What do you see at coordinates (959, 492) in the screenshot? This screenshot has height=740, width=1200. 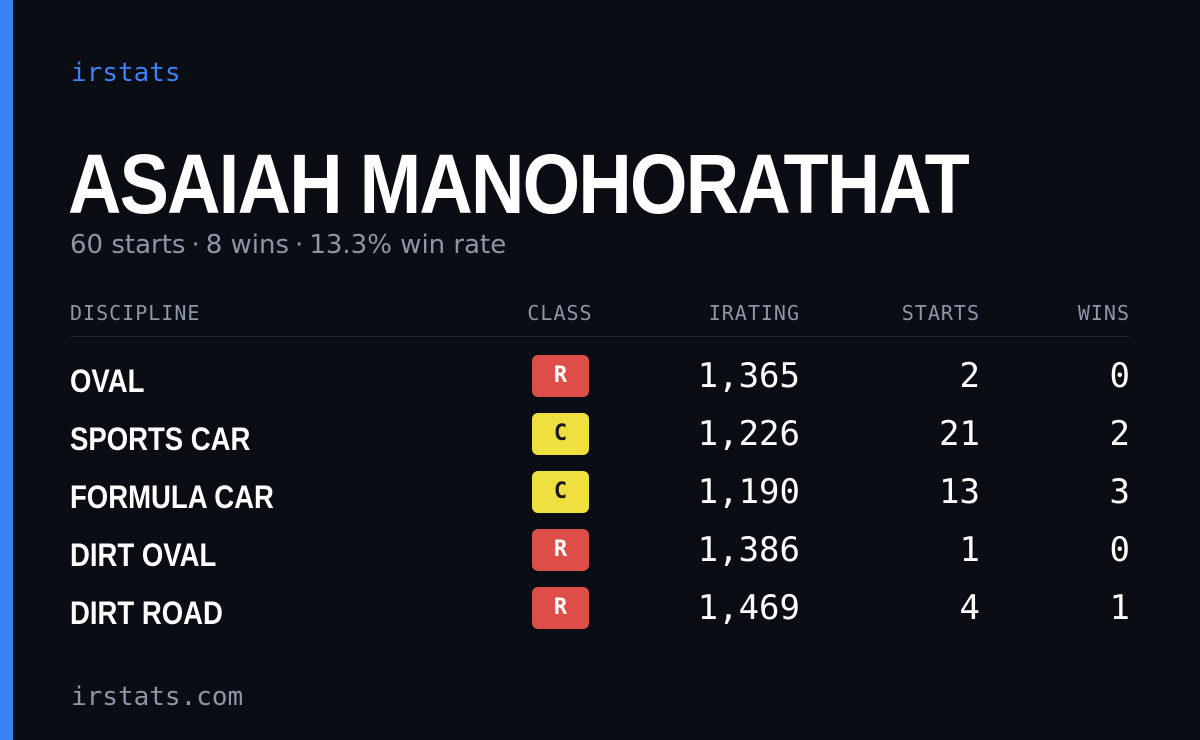 I see `starts-value: 13` at bounding box center [959, 492].